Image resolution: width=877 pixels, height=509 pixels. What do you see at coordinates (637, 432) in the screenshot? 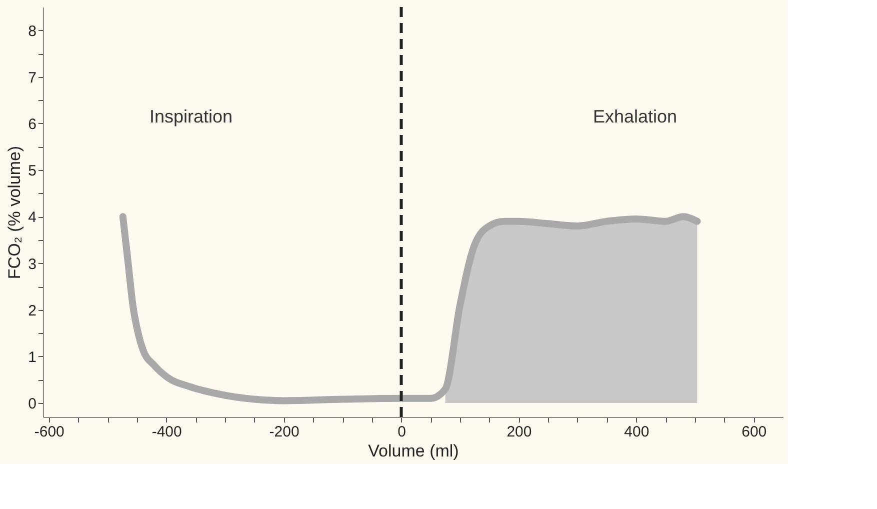
I see `x-tick-label: 400` at bounding box center [637, 432].